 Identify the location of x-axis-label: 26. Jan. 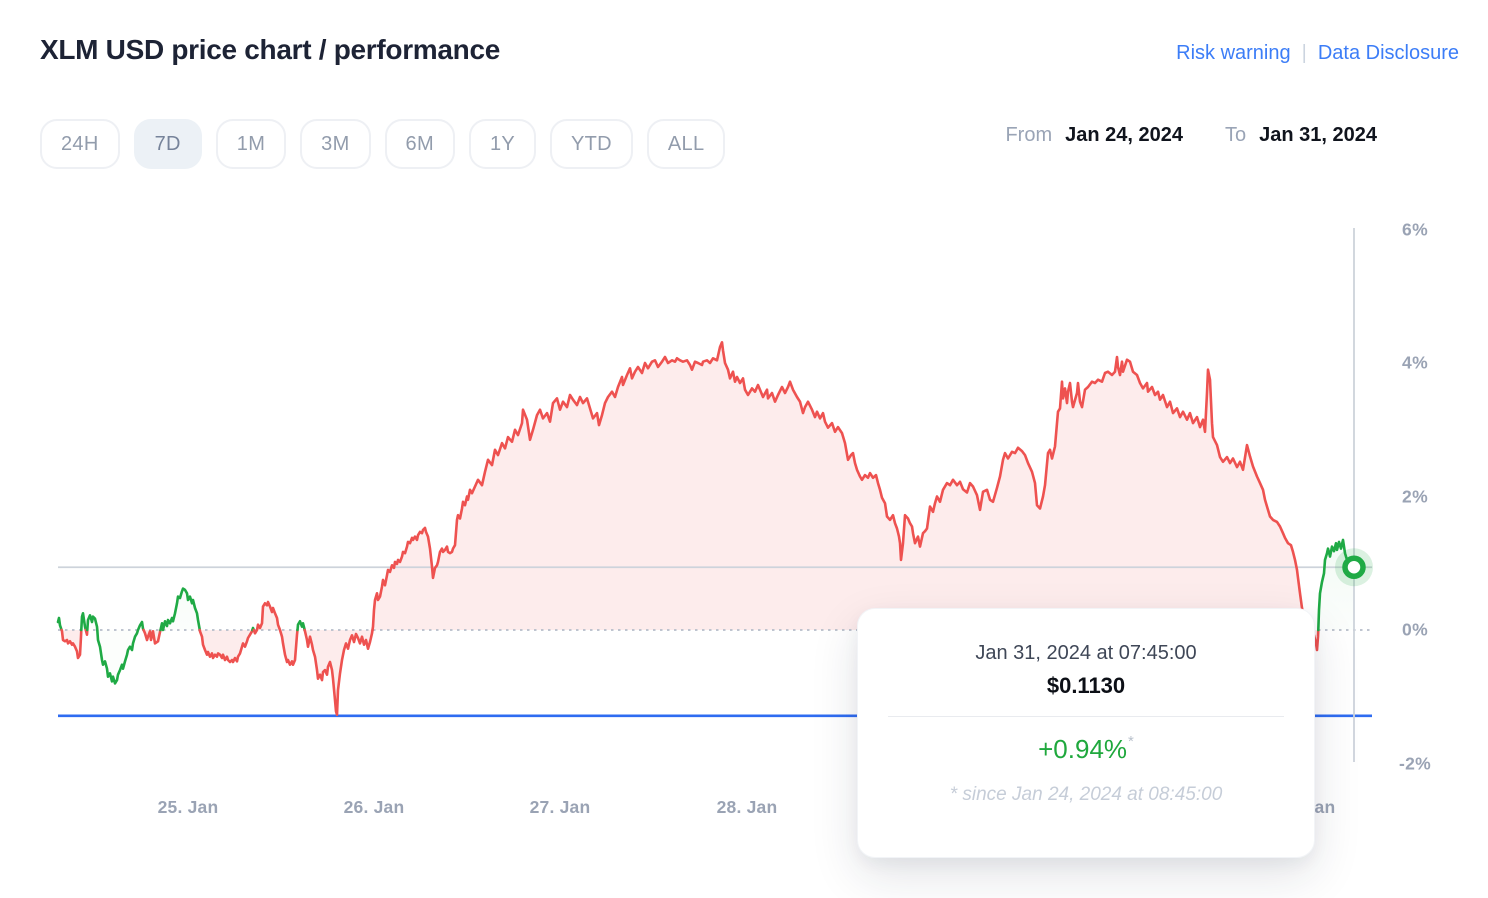
(374, 807).